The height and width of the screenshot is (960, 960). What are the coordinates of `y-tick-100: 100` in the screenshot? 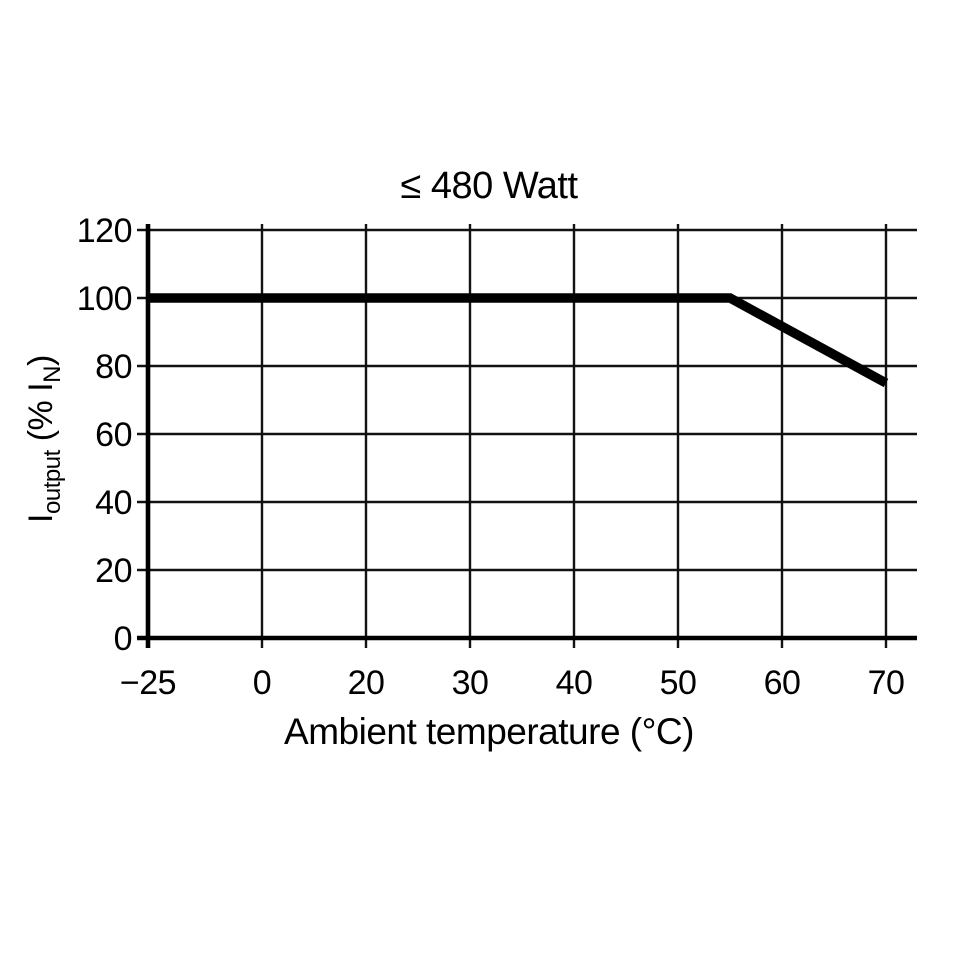 It's located at (104, 299).